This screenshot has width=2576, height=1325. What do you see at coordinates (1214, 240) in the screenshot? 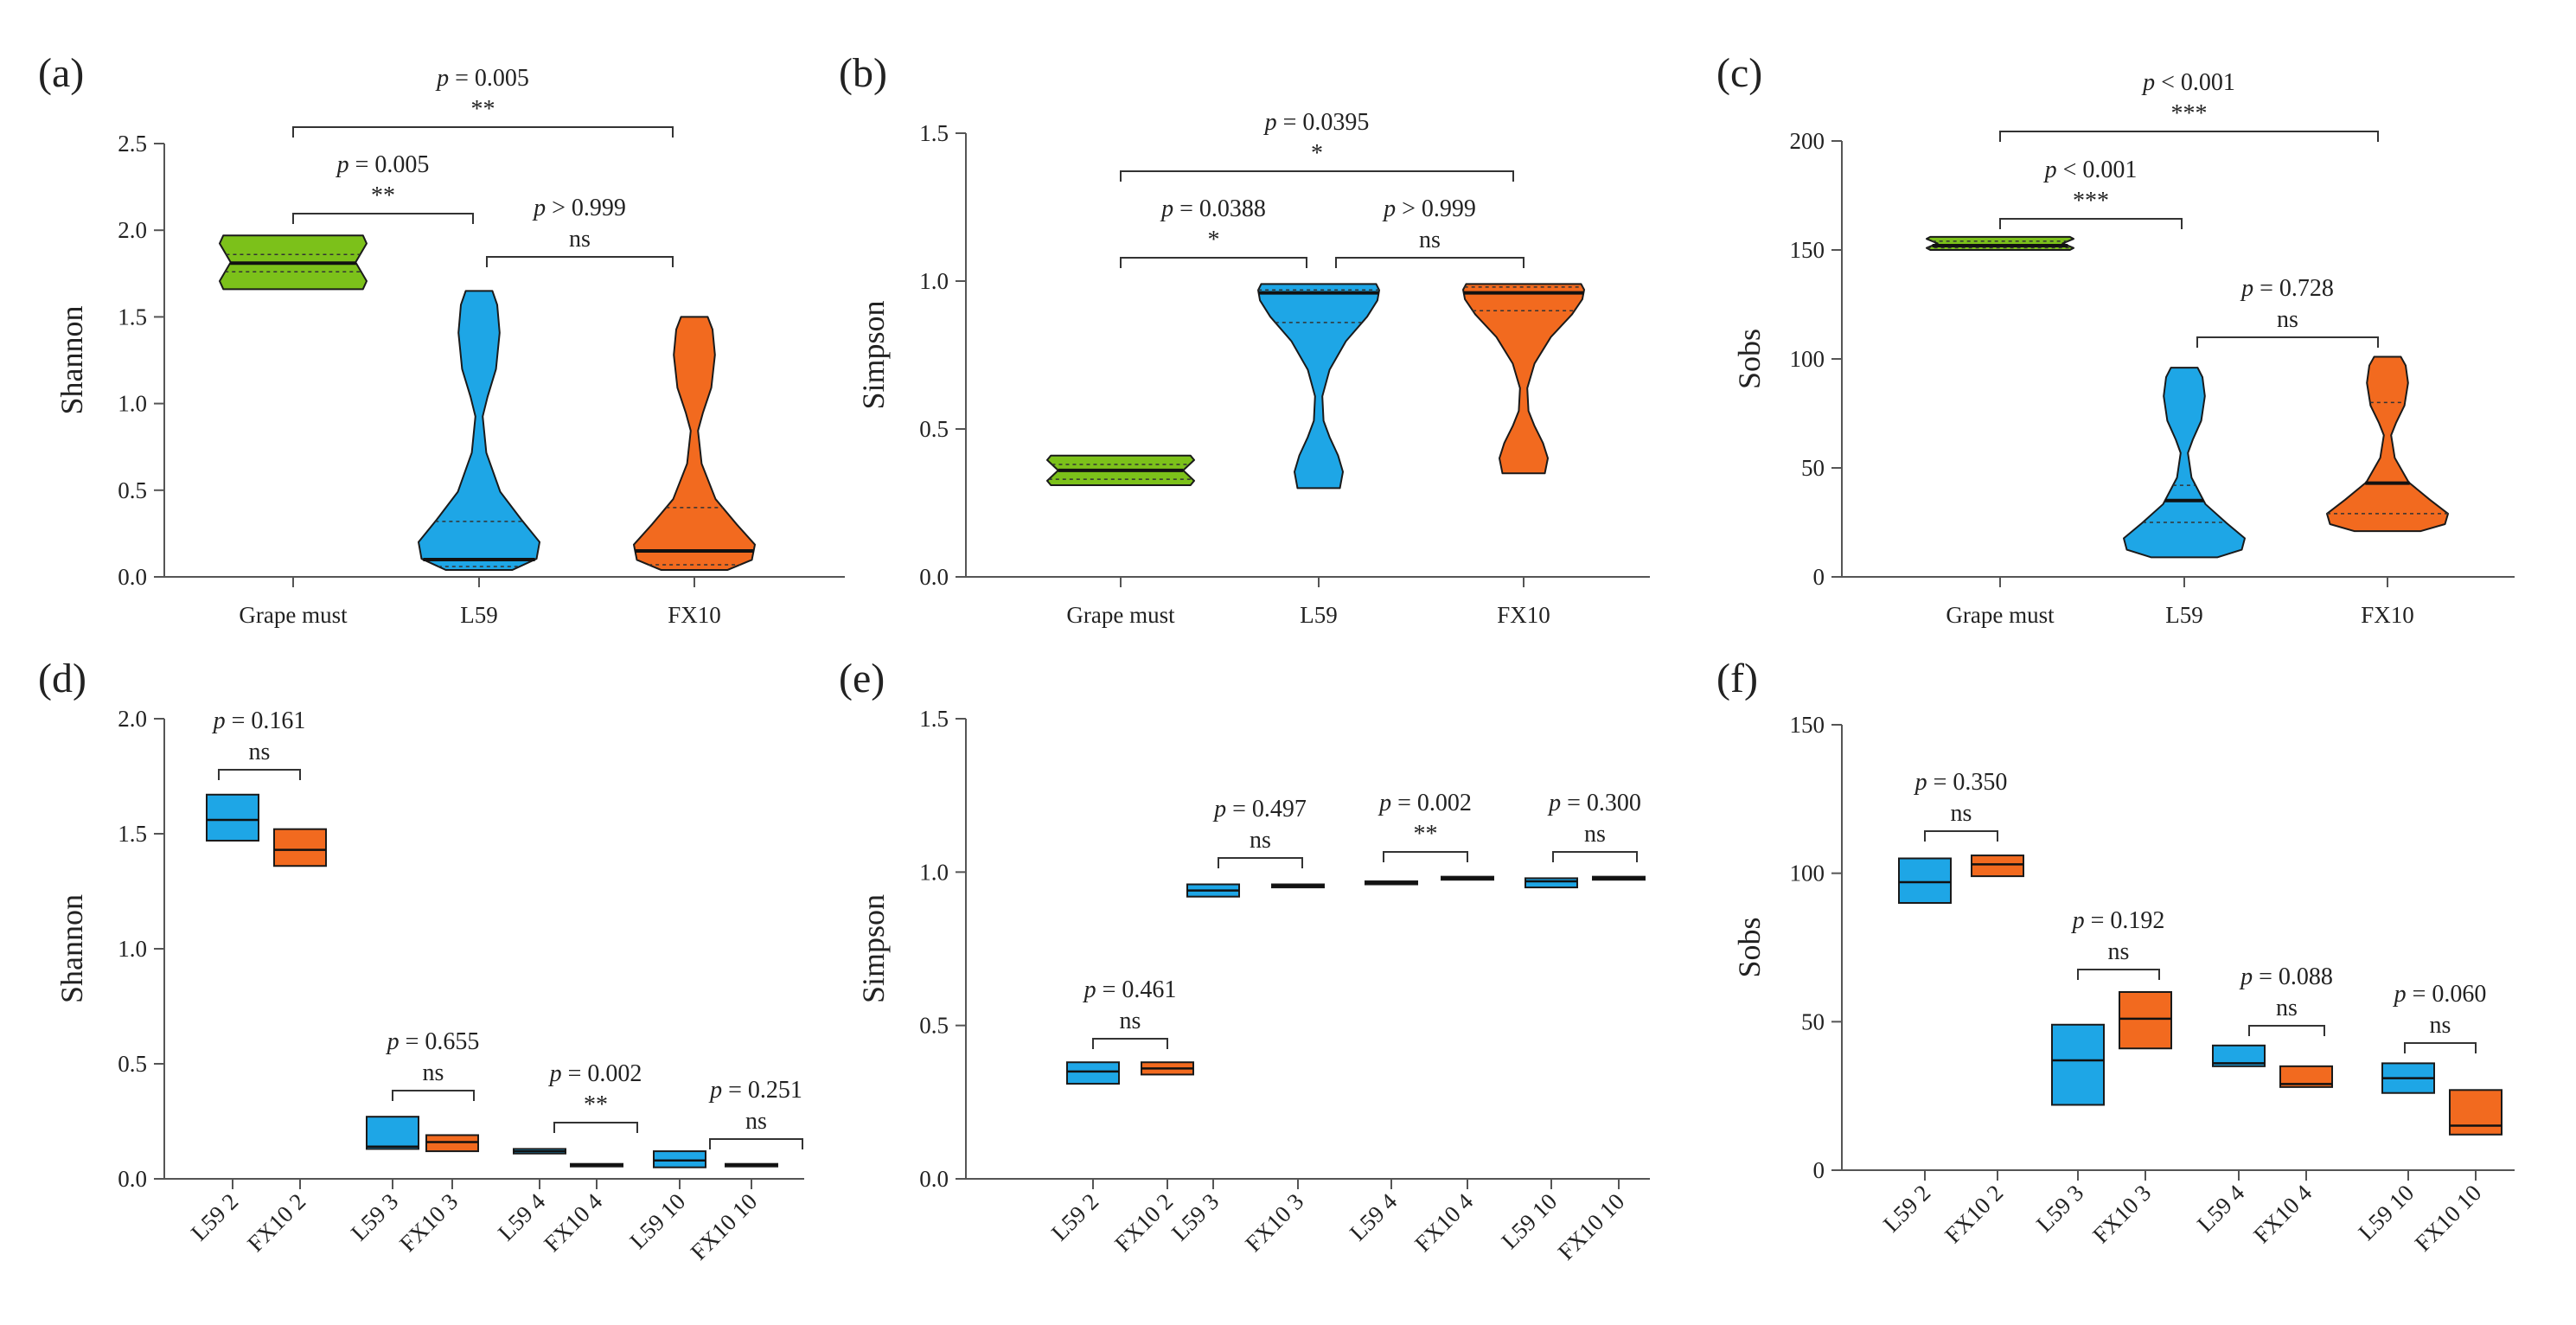
I see `significance-label: *` at bounding box center [1214, 240].